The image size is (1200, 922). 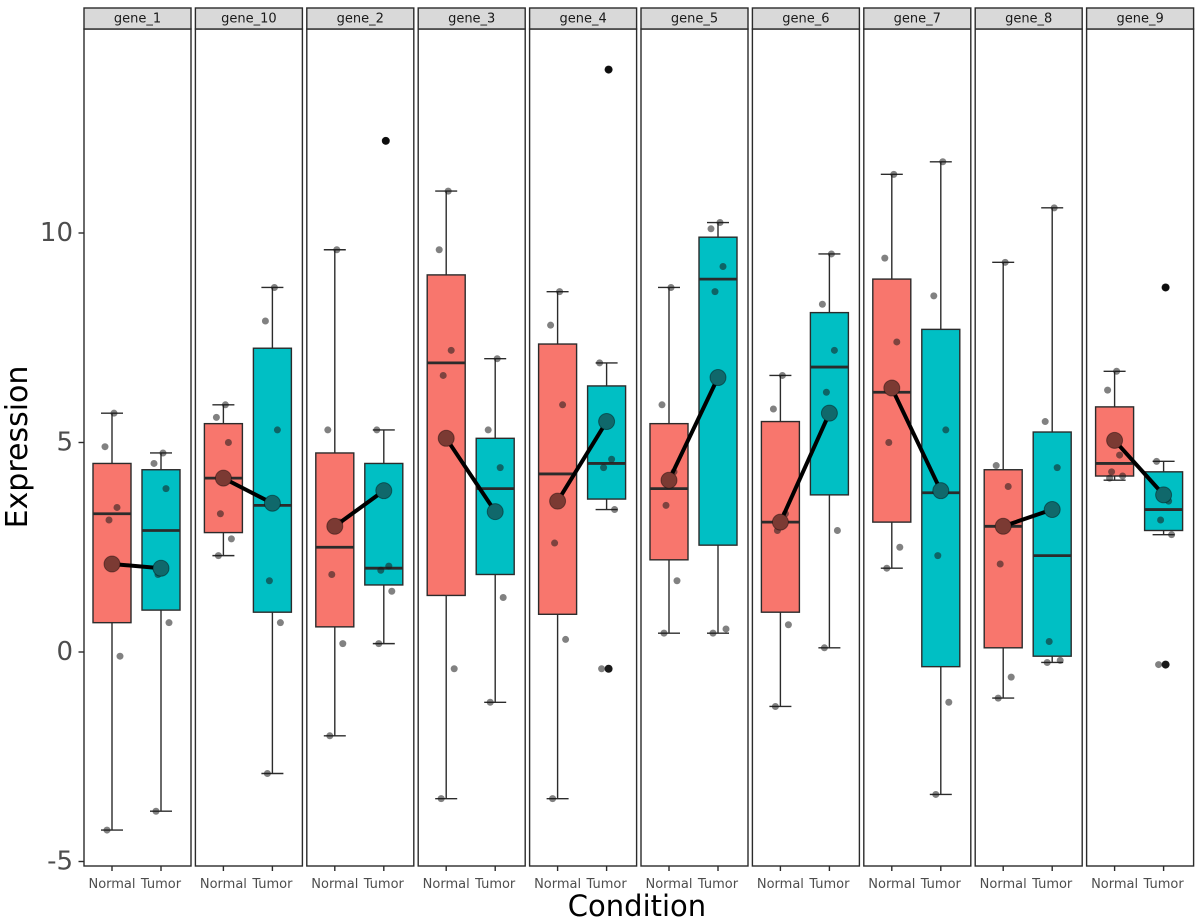 What do you see at coordinates (637, 905) in the screenshot?
I see `x-axis-title: Condition` at bounding box center [637, 905].